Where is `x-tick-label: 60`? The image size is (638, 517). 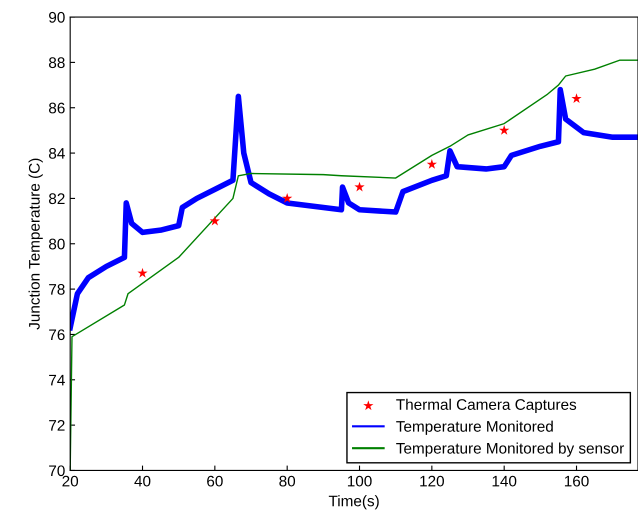 x-tick-label: 60 is located at coordinates (215, 481).